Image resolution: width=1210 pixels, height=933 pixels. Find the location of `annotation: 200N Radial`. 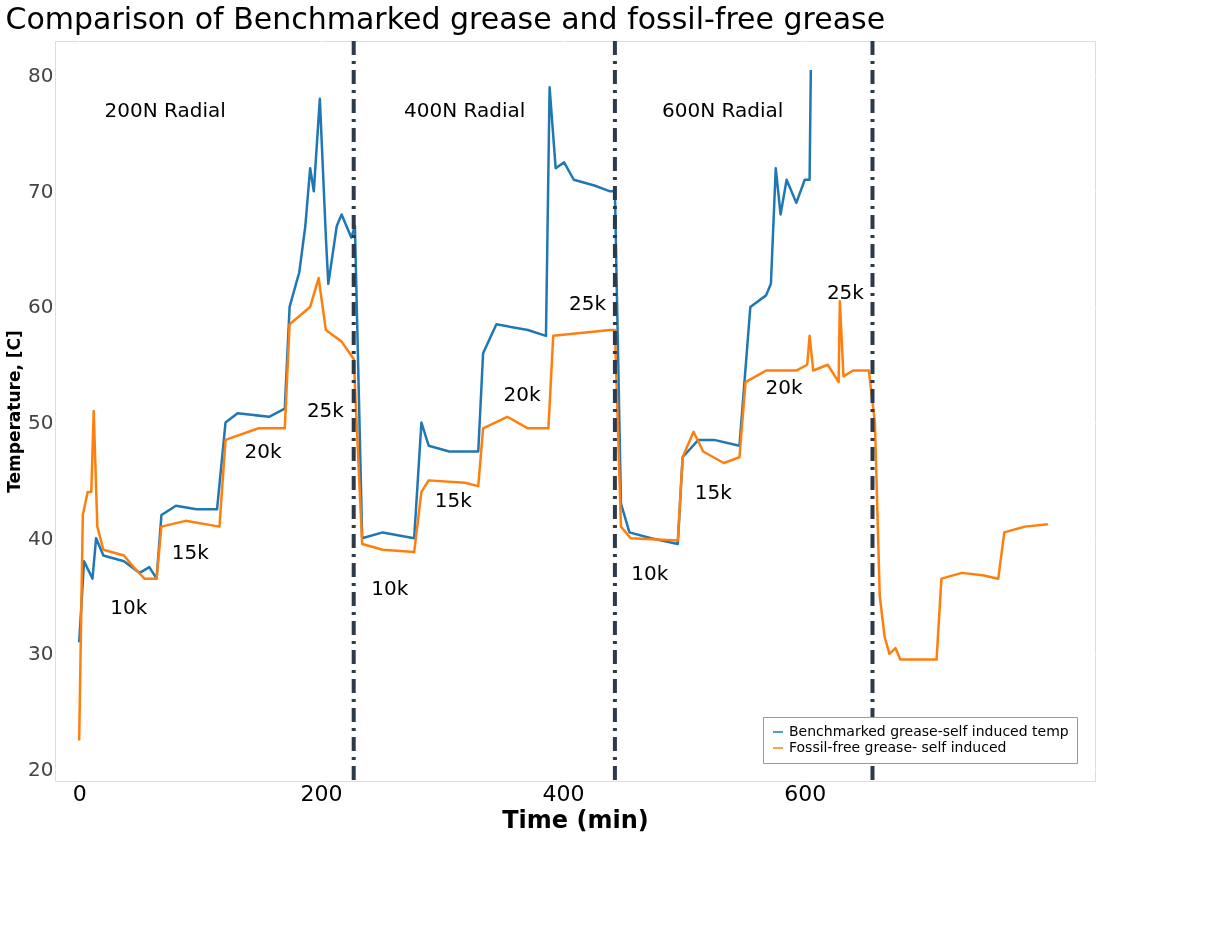

annotation: 200N Radial is located at coordinates (165, 109).